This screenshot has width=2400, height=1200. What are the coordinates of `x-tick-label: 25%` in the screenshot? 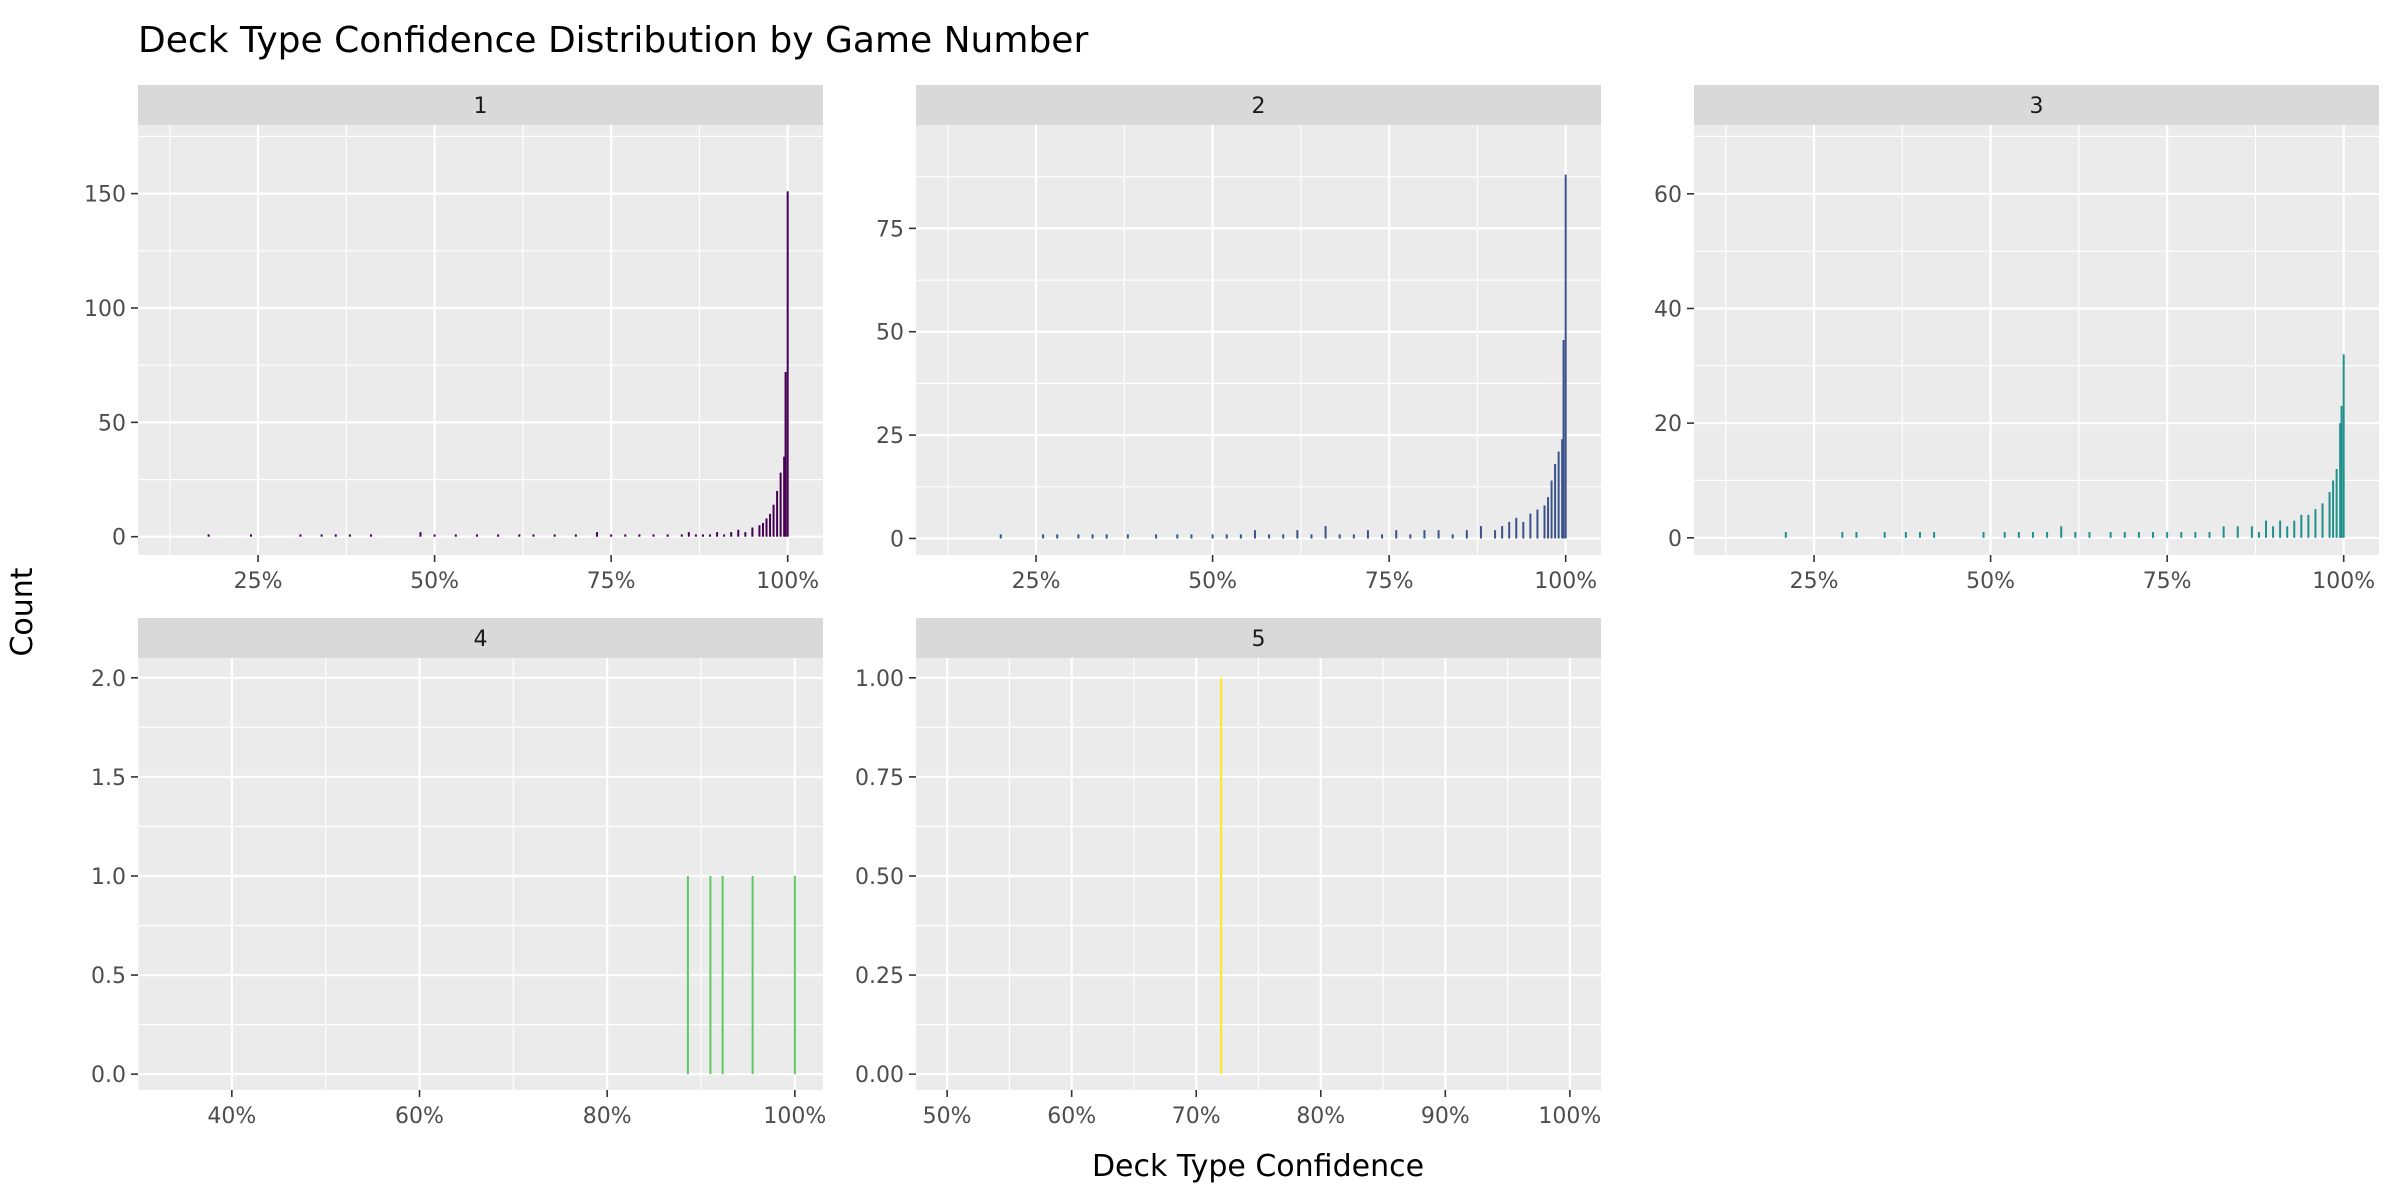 It's located at (1036, 581).